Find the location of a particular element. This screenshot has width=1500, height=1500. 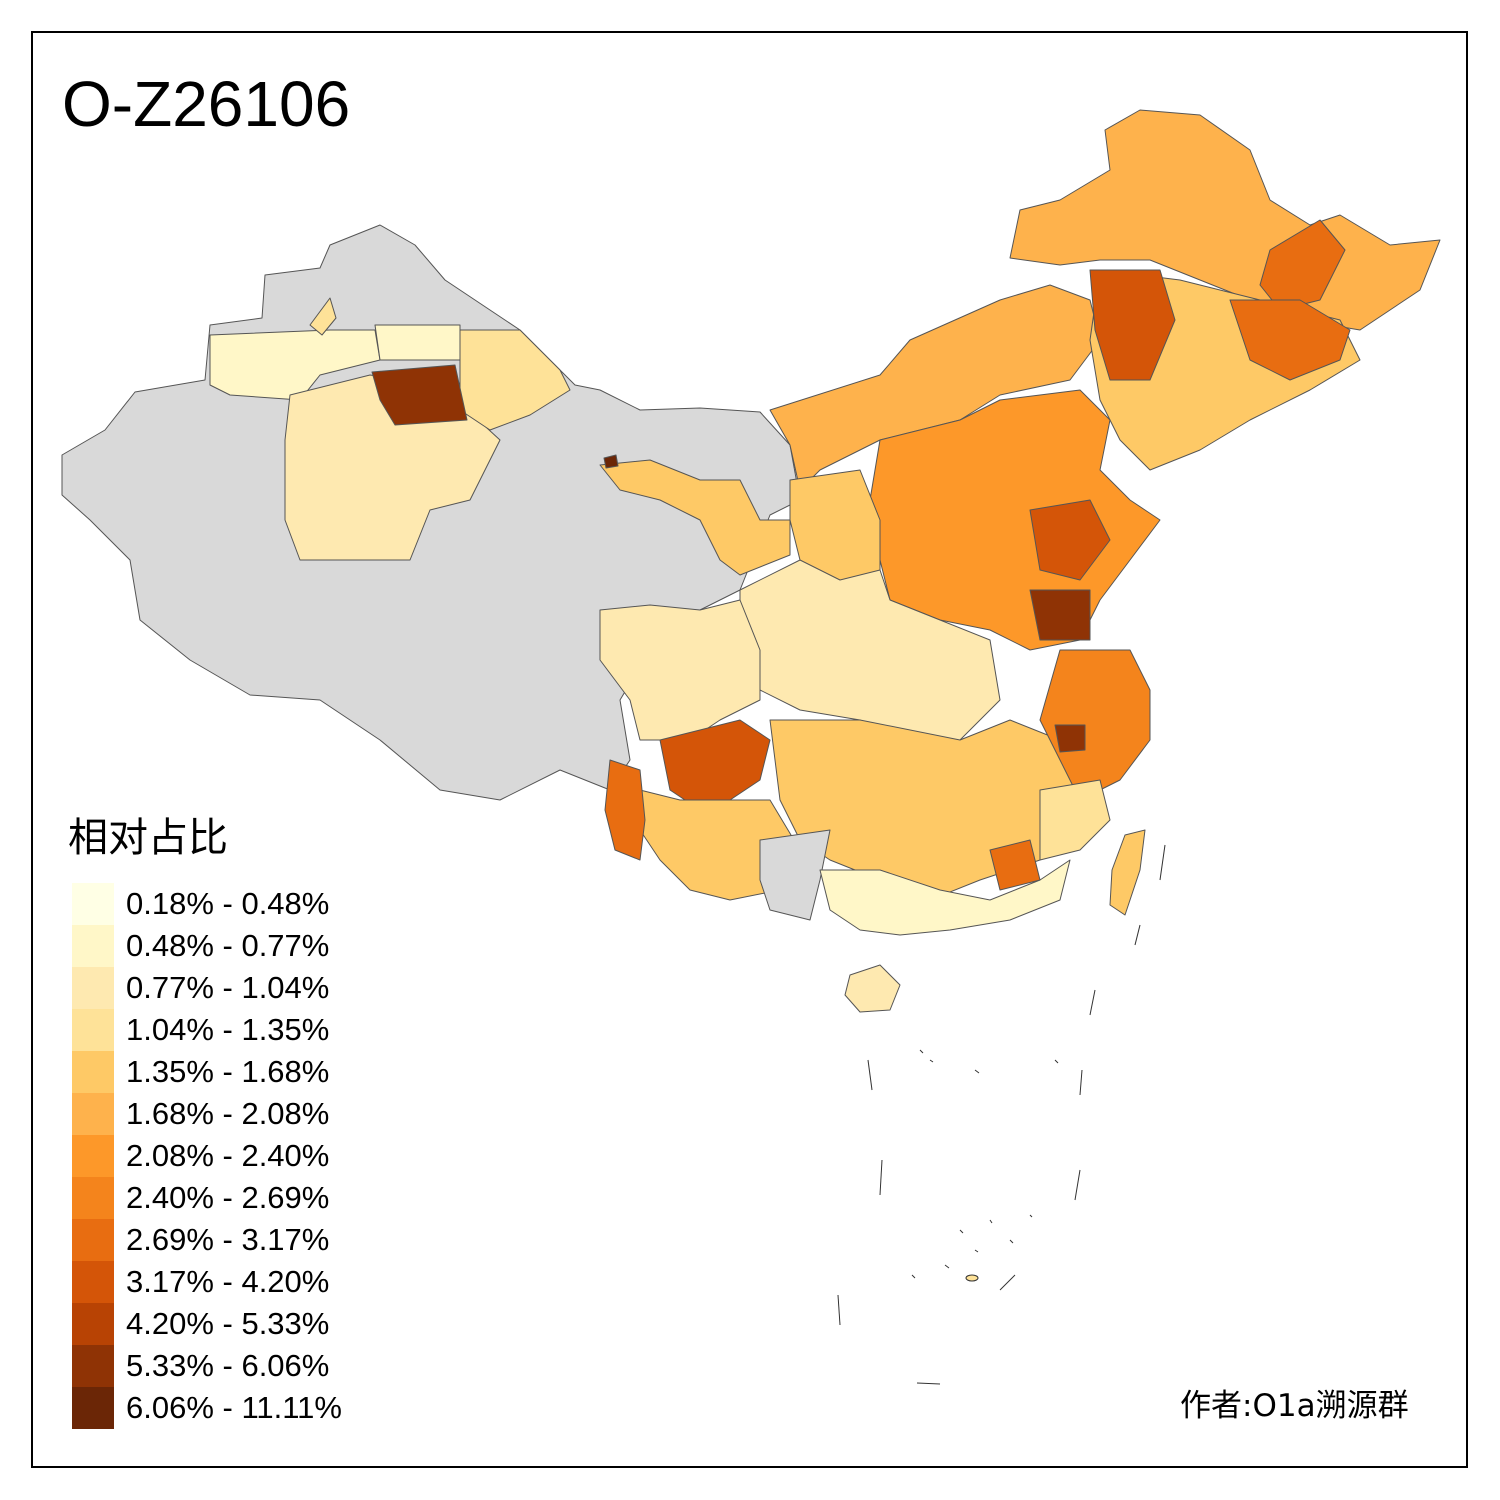

region-gansu is located at coordinates (695, 517).